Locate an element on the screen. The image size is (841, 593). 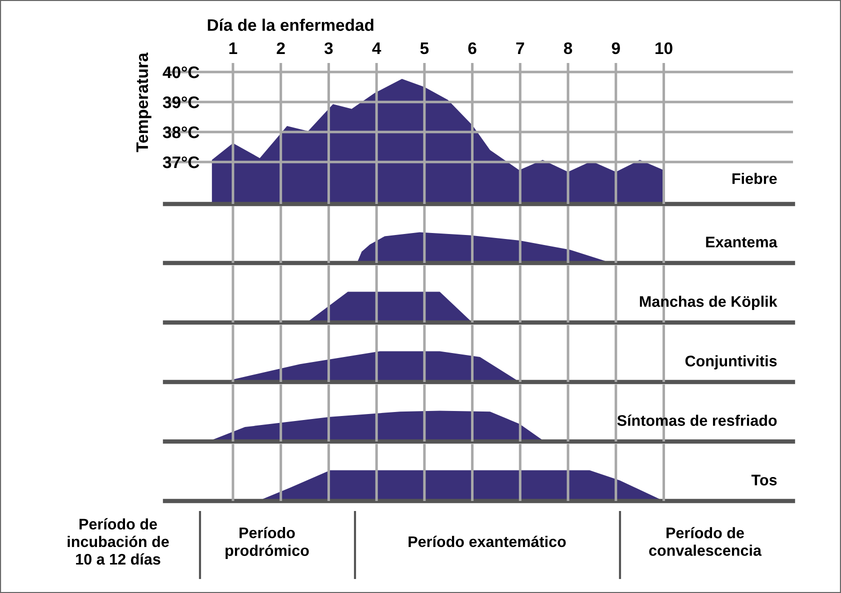
text: Tos is located at coordinates (764, 480).